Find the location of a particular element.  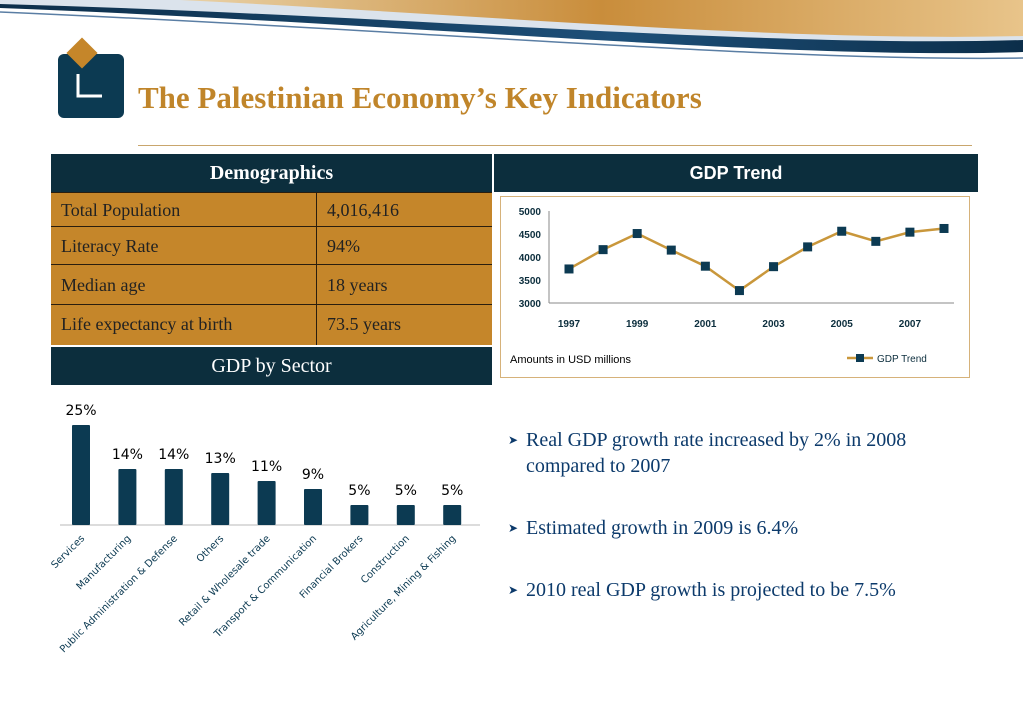

bullet-item: ➤ Estimated growth in 2009 is 6.4% is located at coordinates (743, 528).